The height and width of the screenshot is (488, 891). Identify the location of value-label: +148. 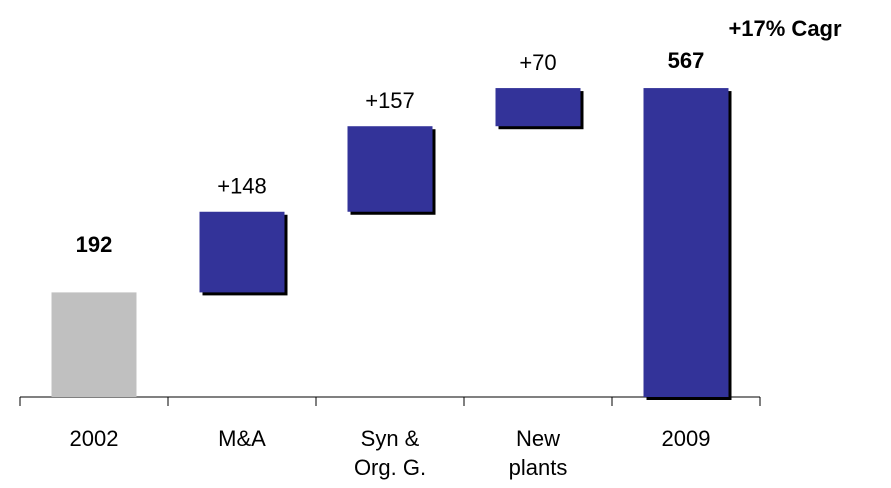
(242, 186).